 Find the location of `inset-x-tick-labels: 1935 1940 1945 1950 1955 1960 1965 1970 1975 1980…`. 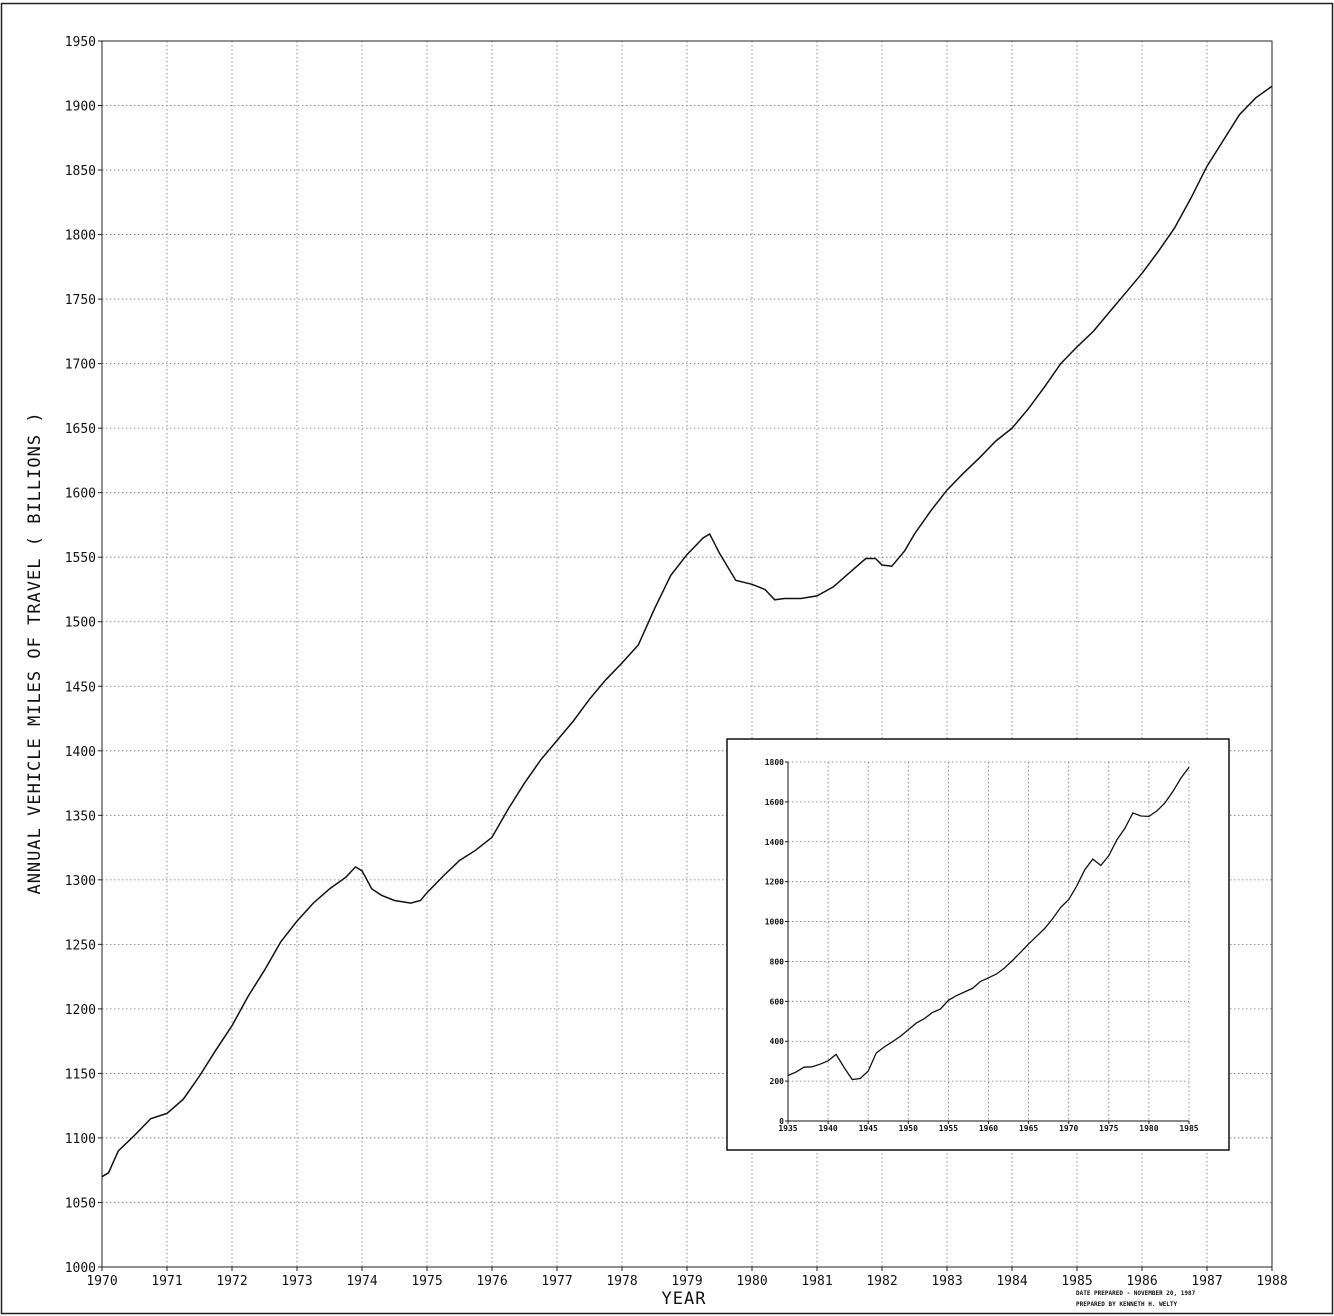

inset-x-tick-labels: 1935 1940 1945 1950 1955 1960 1965 1970 1975 1980… is located at coordinates (988, 1128).